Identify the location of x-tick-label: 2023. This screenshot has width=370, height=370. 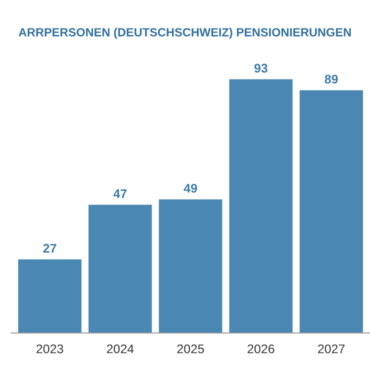
(50, 349).